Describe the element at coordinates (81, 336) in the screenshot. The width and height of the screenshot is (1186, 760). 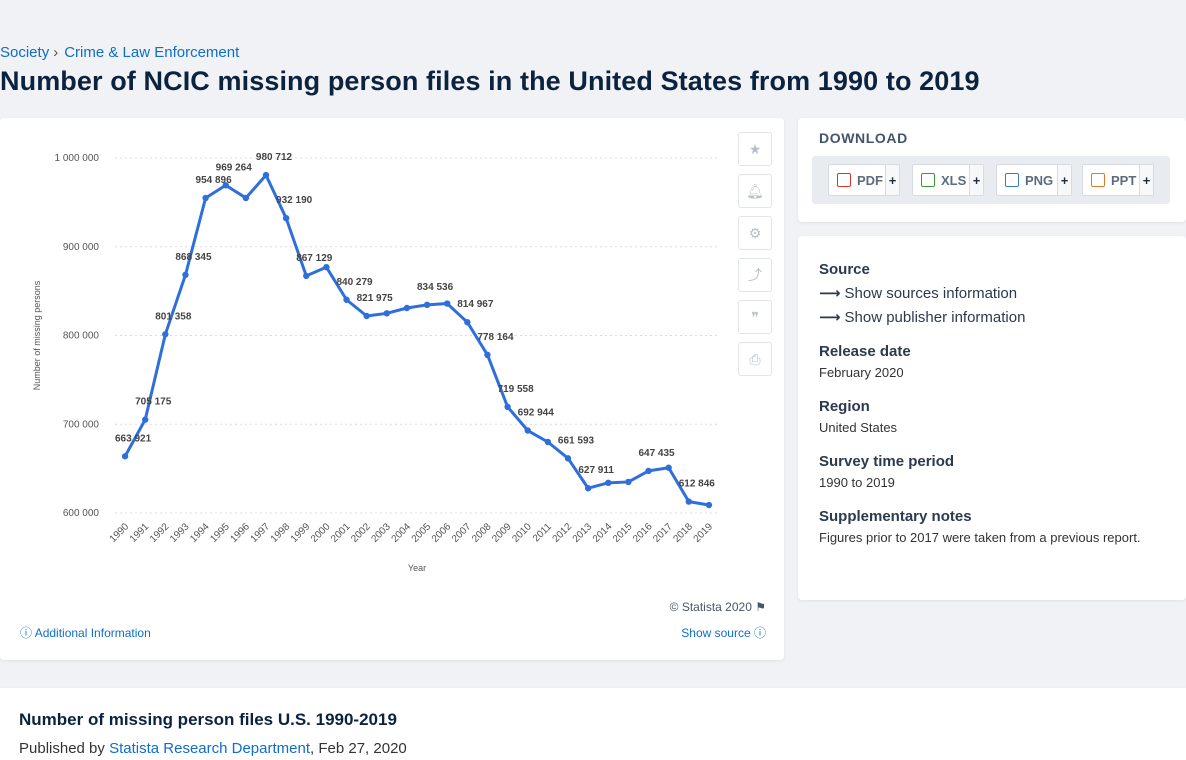
I see `y-tick-label: 800 000` at that location.